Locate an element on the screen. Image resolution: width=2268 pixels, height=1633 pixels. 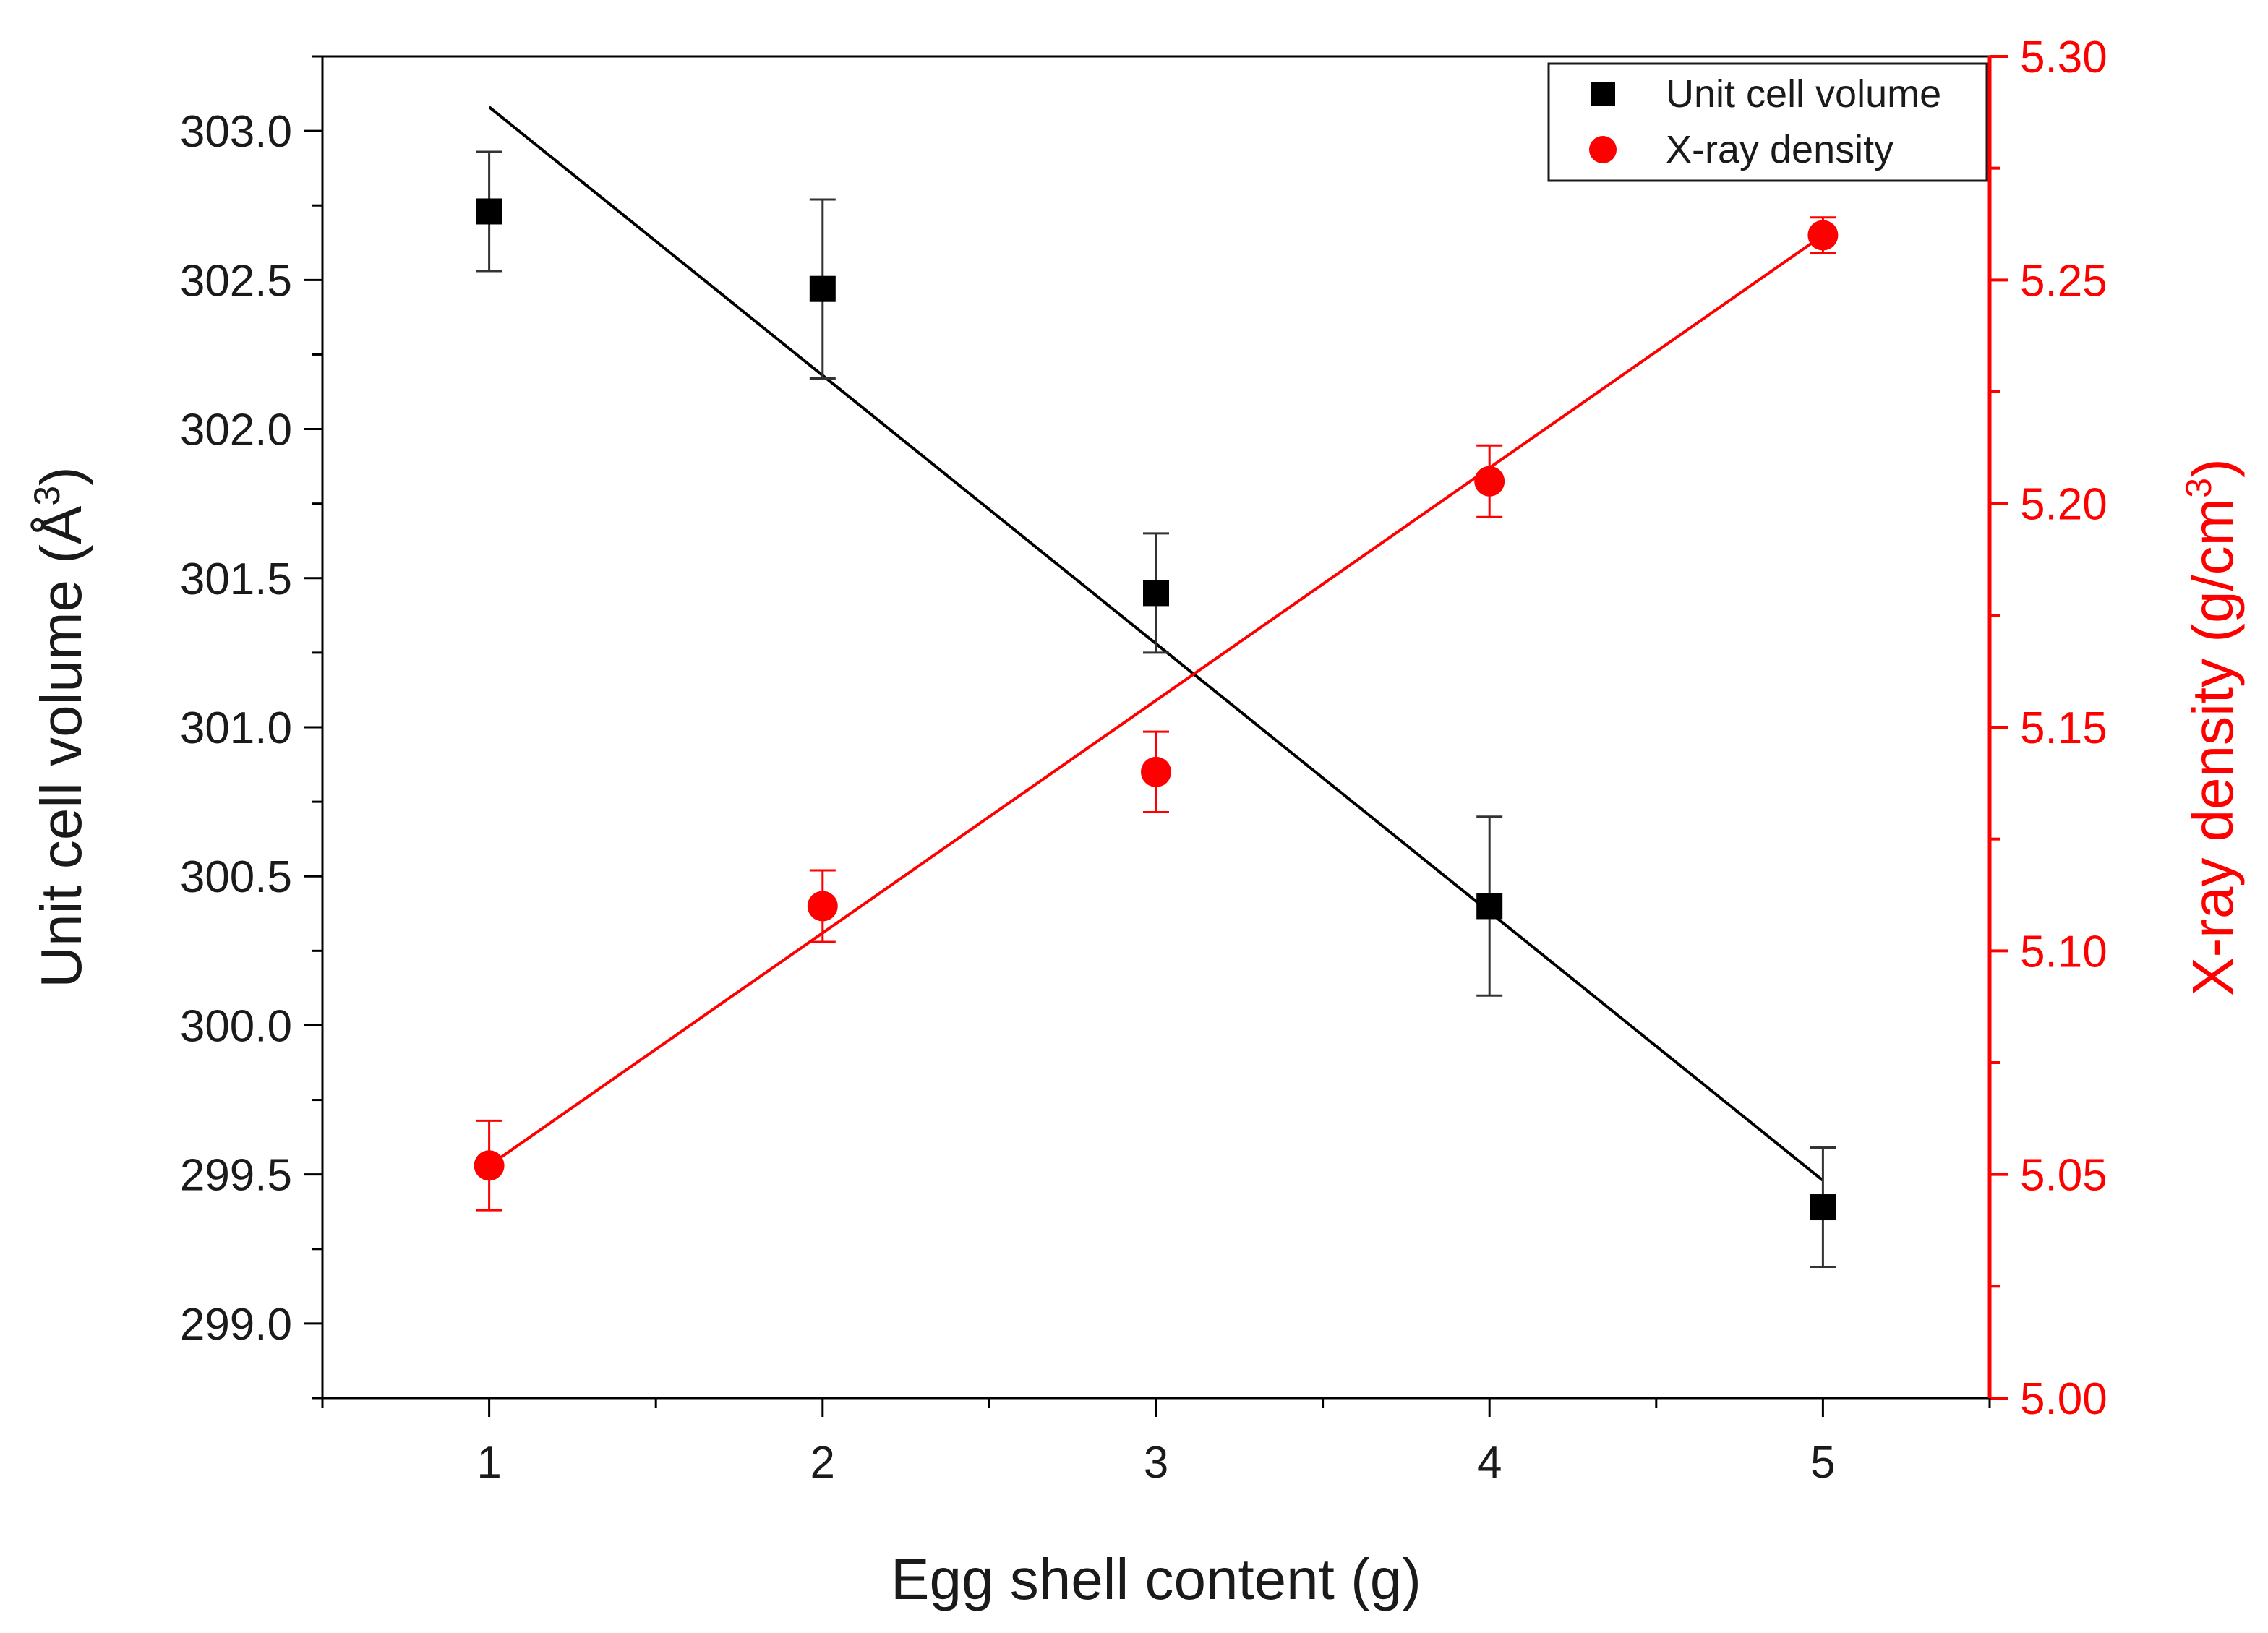
legend-box is located at coordinates (1768, 122).